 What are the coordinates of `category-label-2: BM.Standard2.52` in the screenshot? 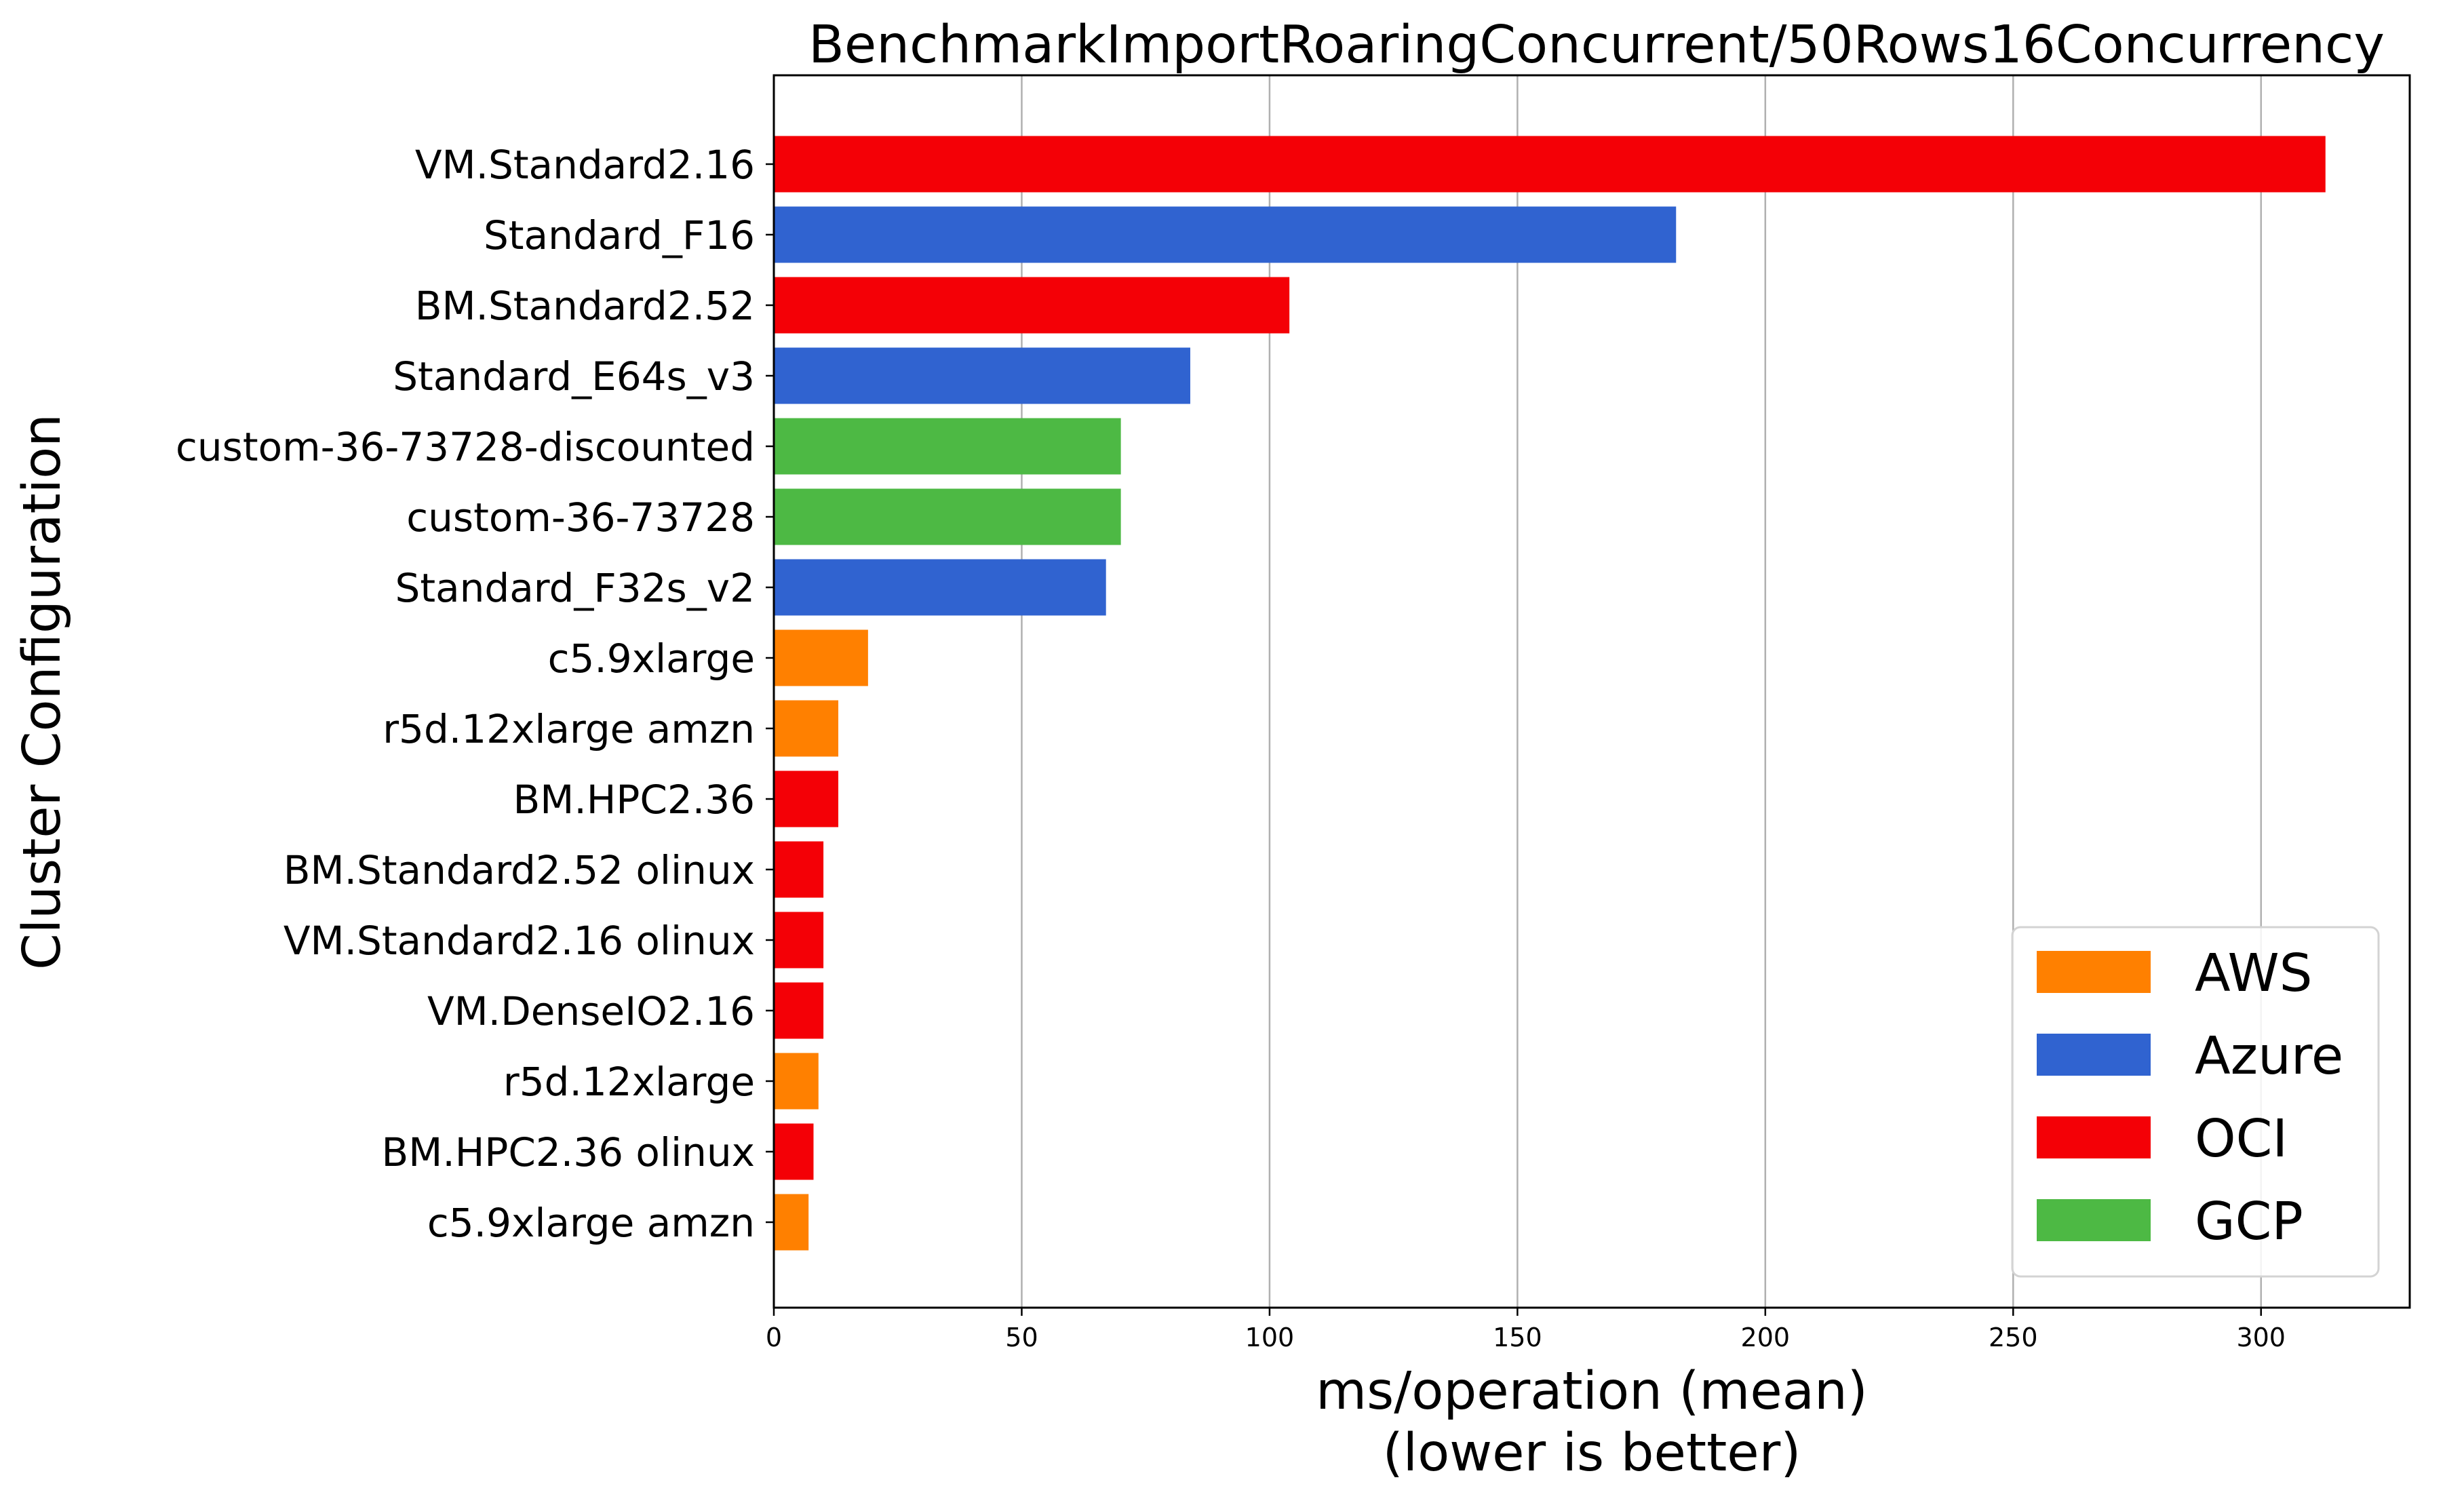 It's located at (585, 306).